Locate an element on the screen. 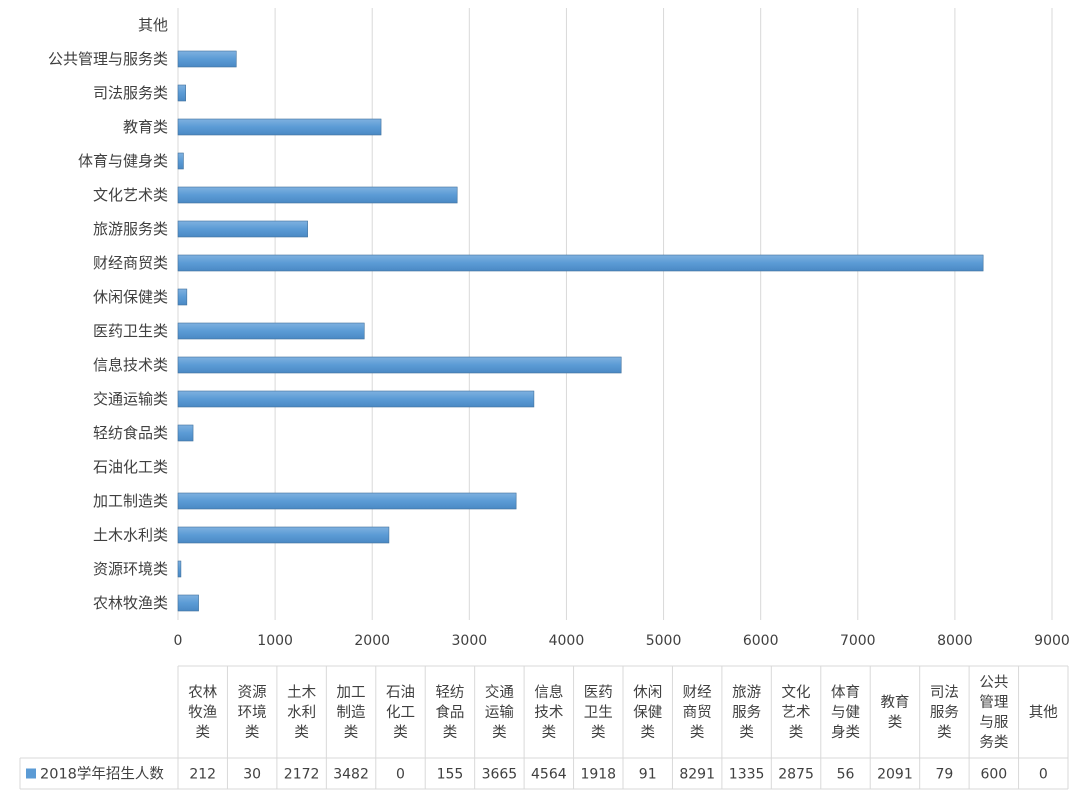 This screenshot has width=1075, height=795. table-header-text: 公共 is located at coordinates (993, 682).